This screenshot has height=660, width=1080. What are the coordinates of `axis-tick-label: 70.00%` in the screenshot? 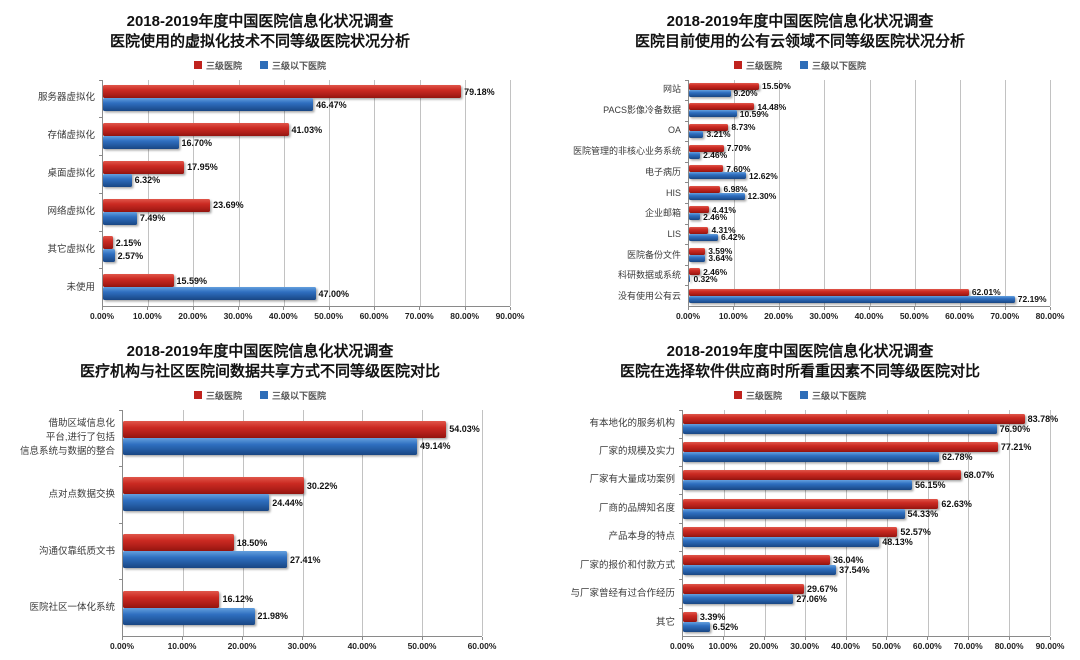 It's located at (419, 316).